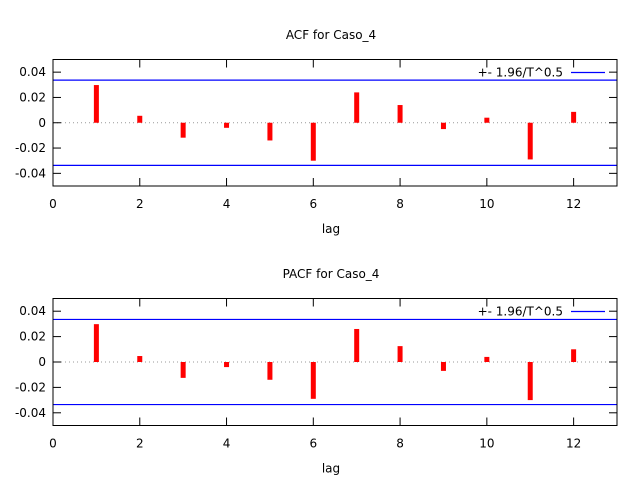 The width and height of the screenshot is (640, 480). I want to click on chart-title: ACF for Caso_4, so click(331, 35).